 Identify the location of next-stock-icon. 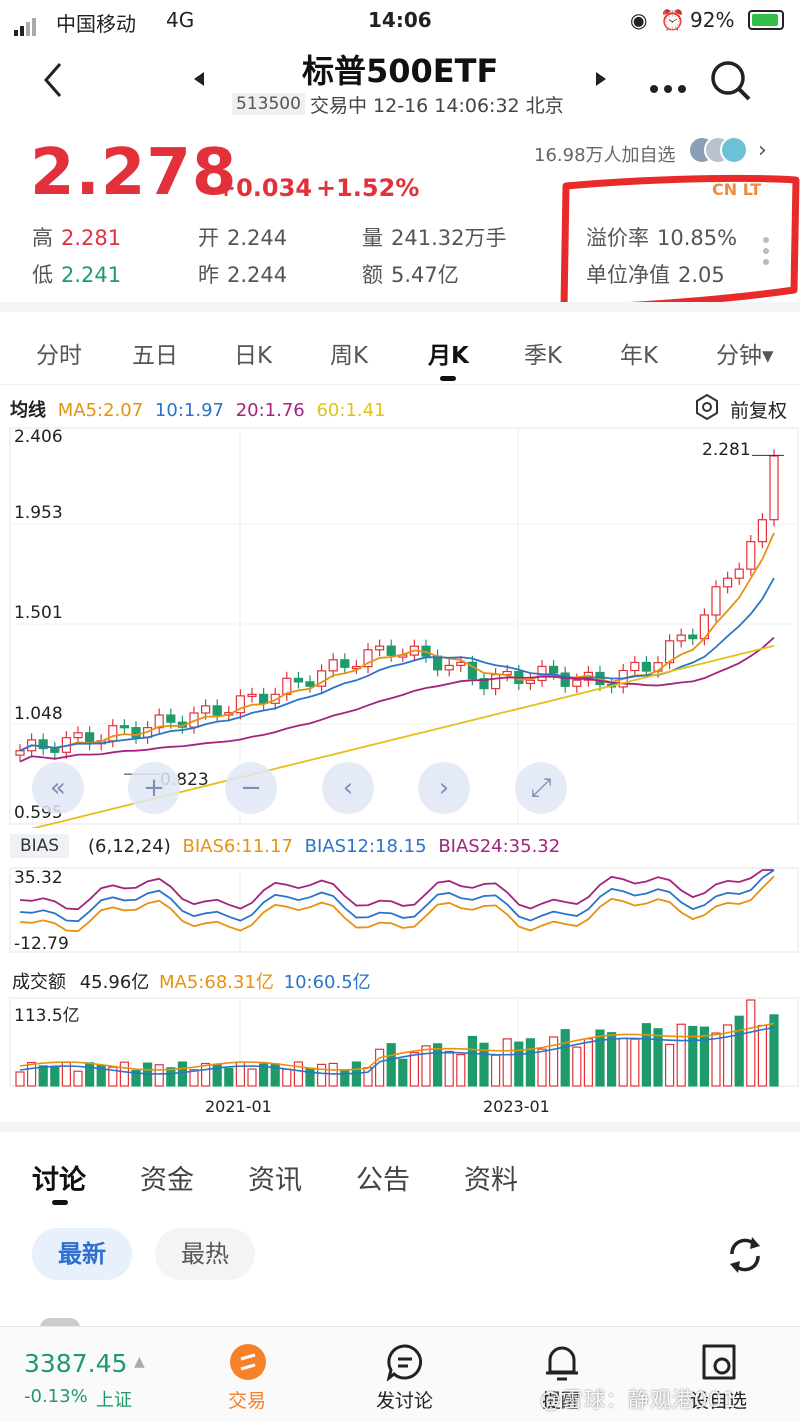
(601, 81).